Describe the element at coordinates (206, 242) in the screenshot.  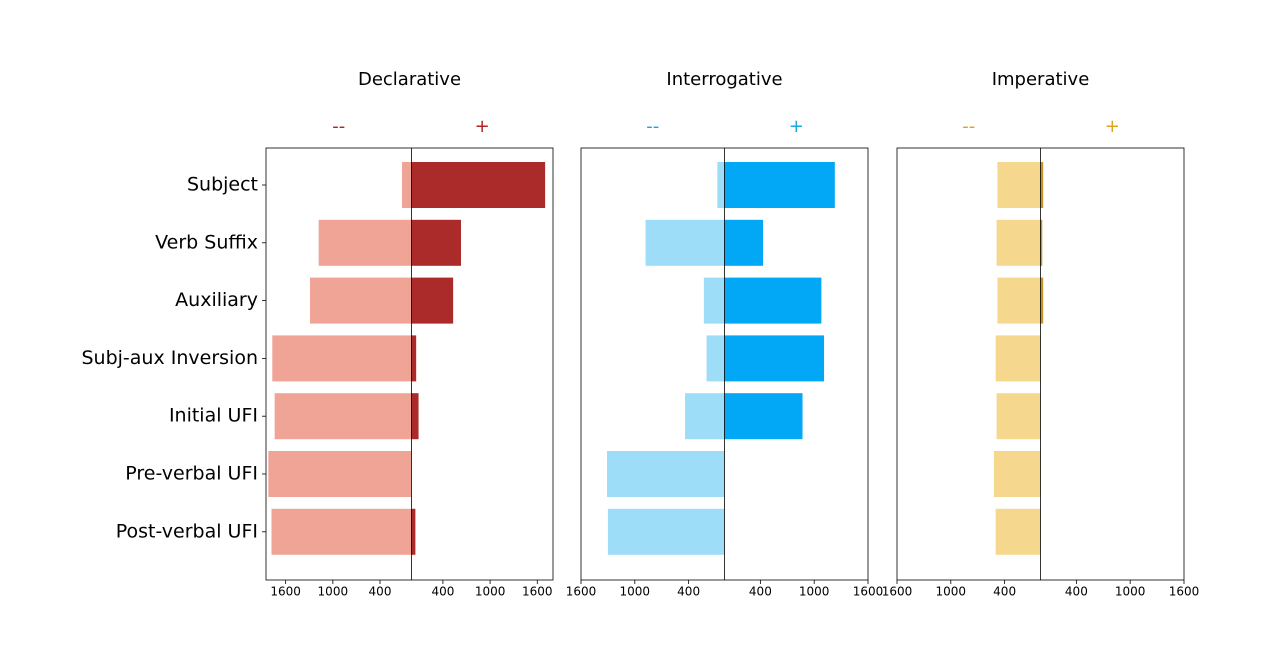
I see `y-tick-label: Verb Suffix` at that location.